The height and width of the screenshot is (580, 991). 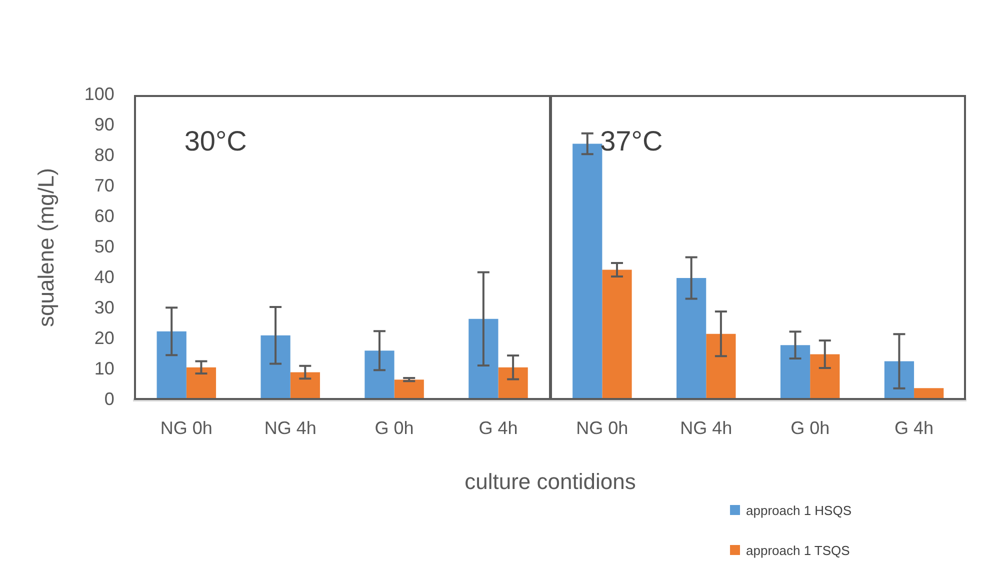 I want to click on y-axis-title: squalene (mg/L), so click(x=45, y=247).